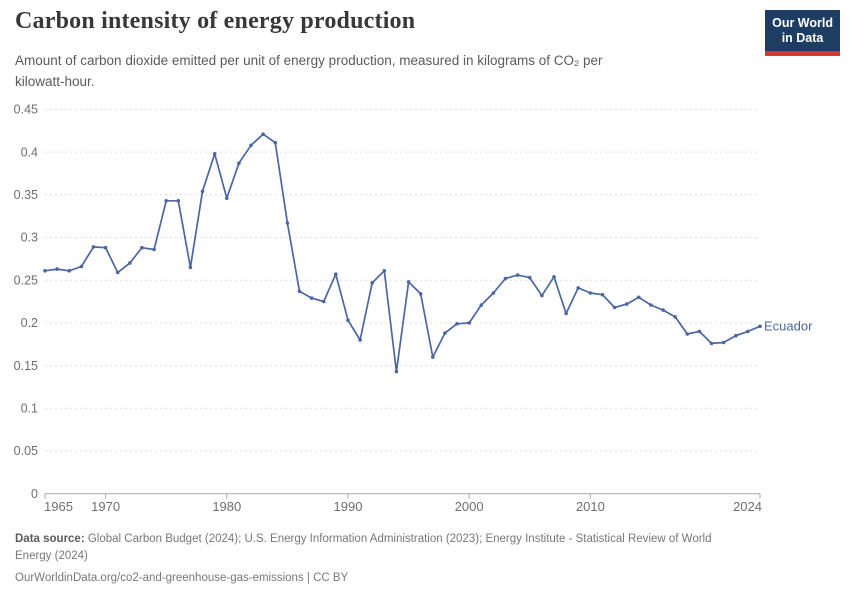 The width and height of the screenshot is (850, 600). Describe the element at coordinates (469, 506) in the screenshot. I see `x-axis-tick-label: 2000` at that location.